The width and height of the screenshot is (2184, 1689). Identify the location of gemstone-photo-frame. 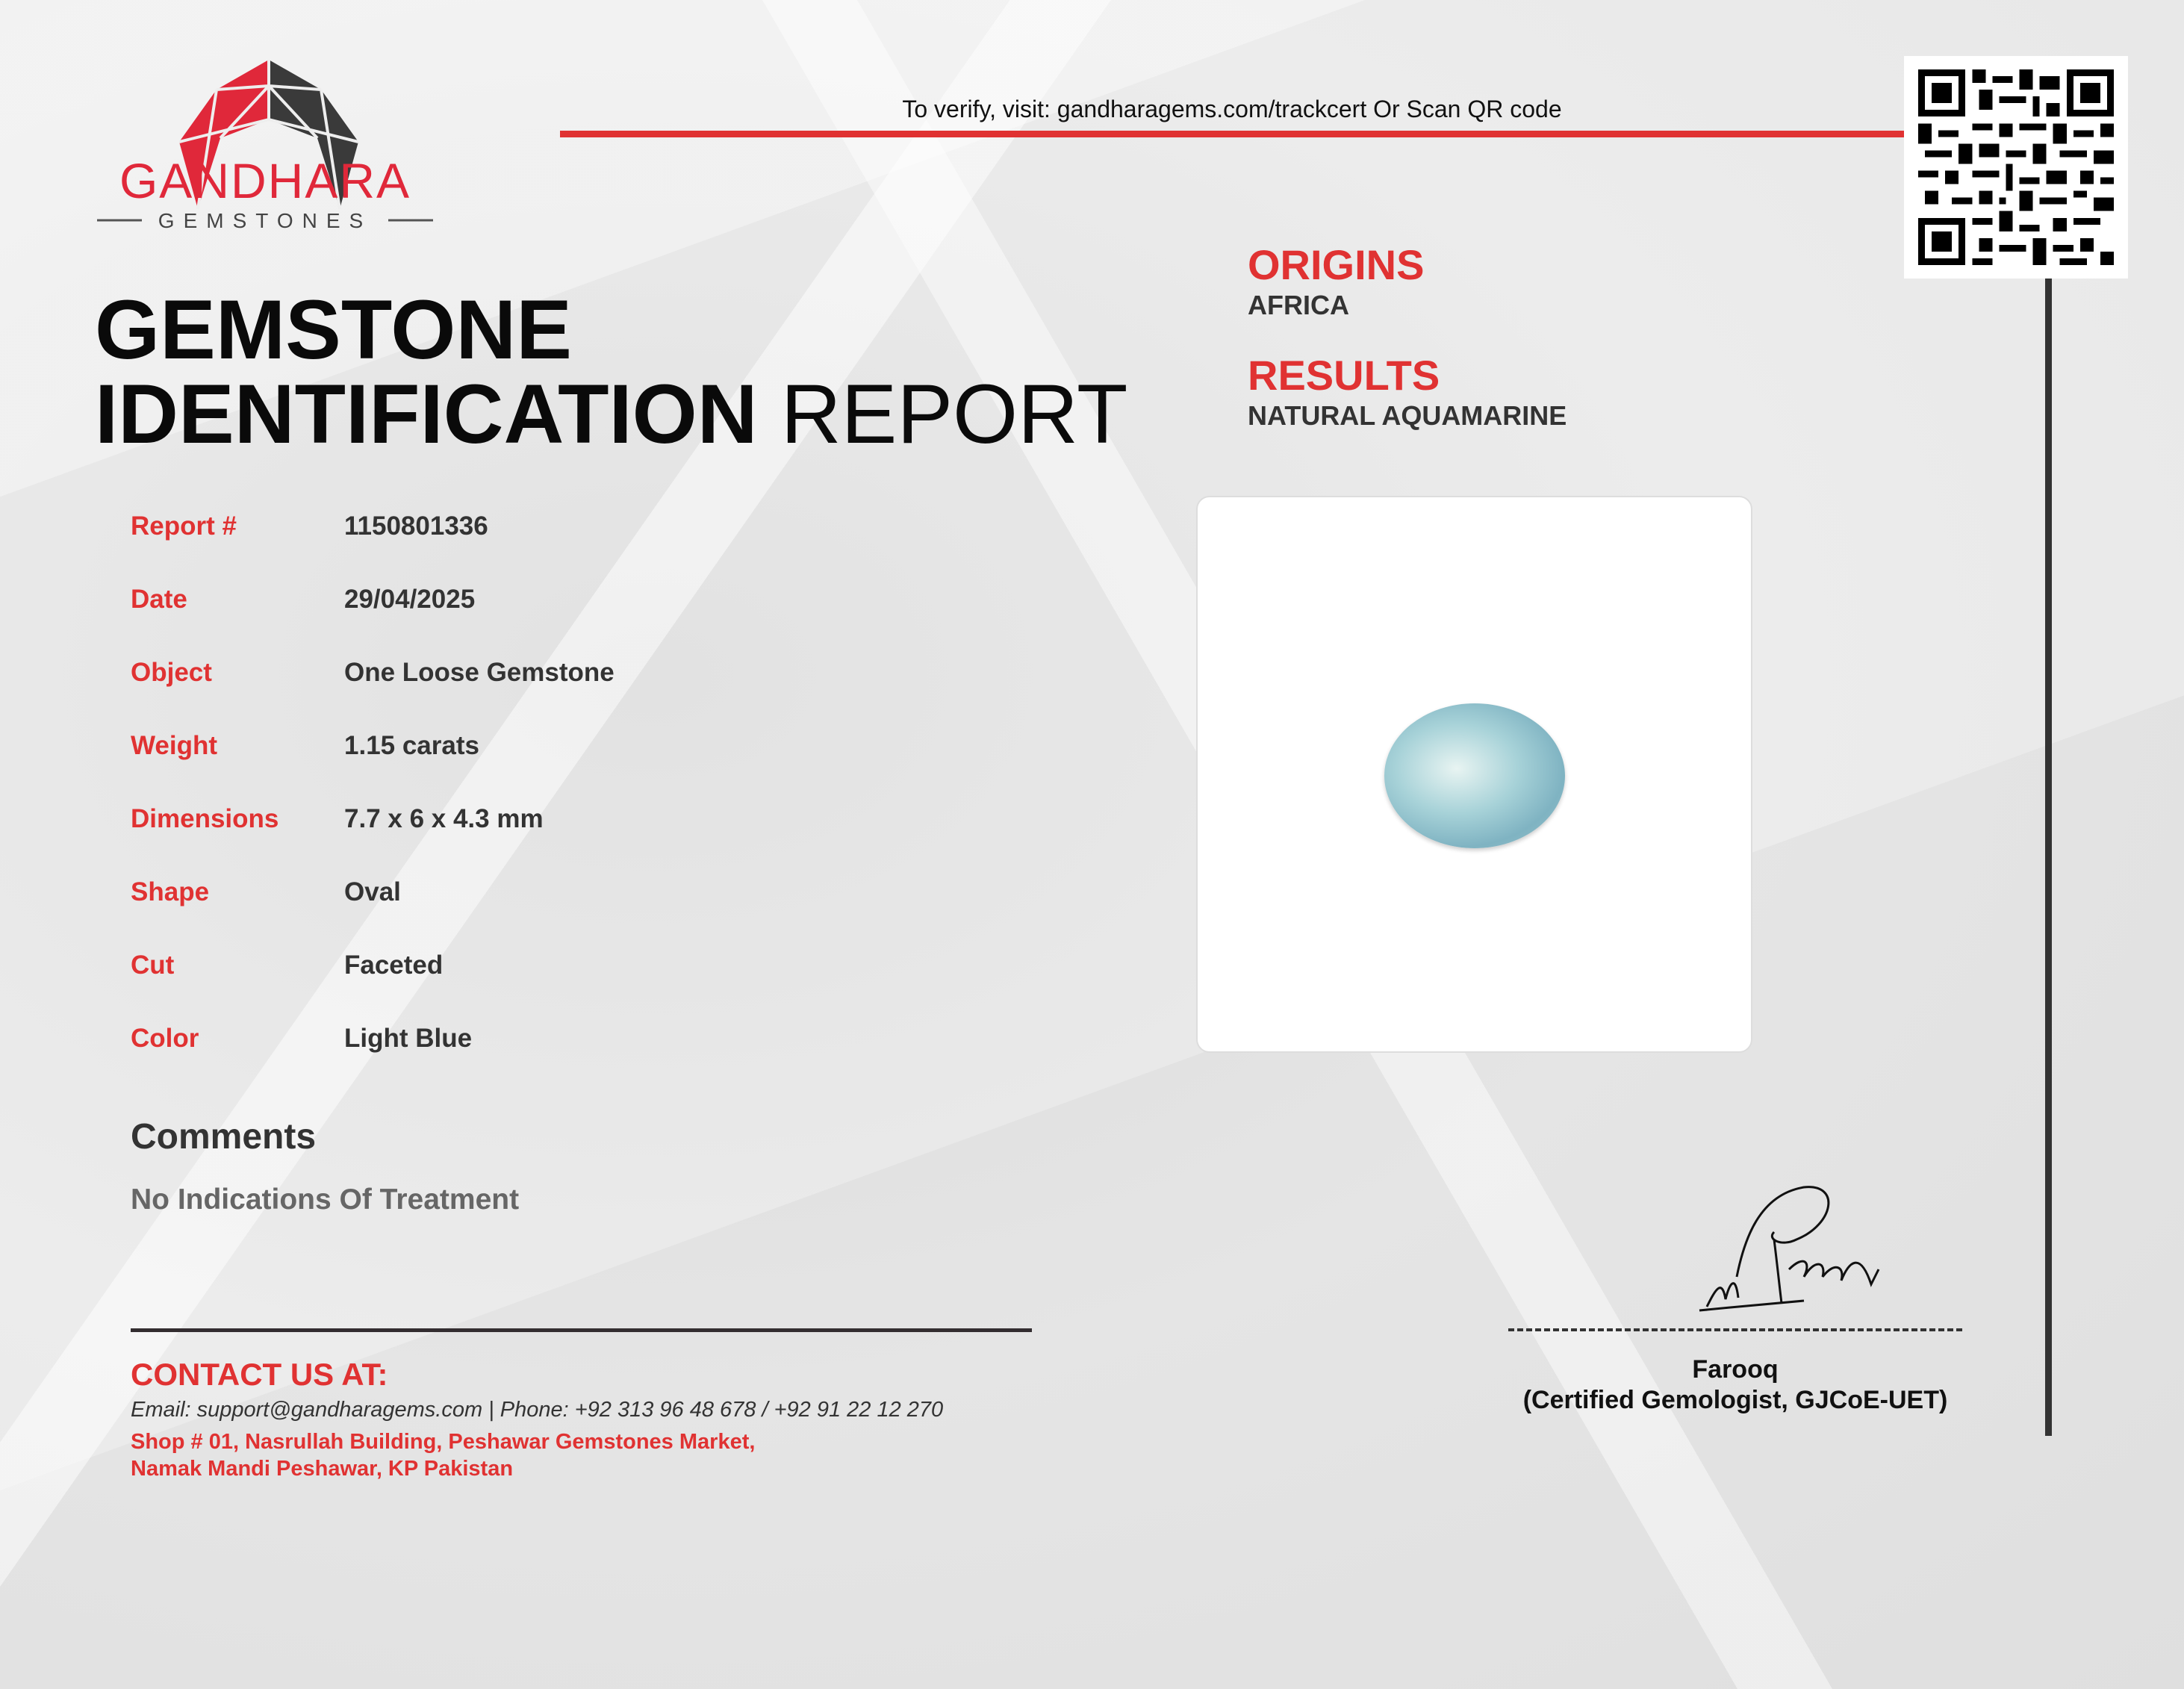
(1474, 775).